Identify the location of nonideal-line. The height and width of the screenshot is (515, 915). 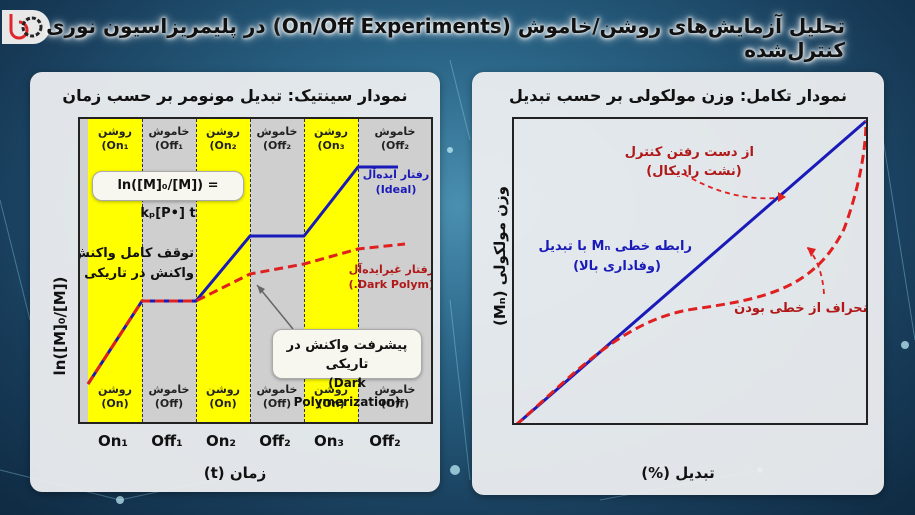
(246, 313).